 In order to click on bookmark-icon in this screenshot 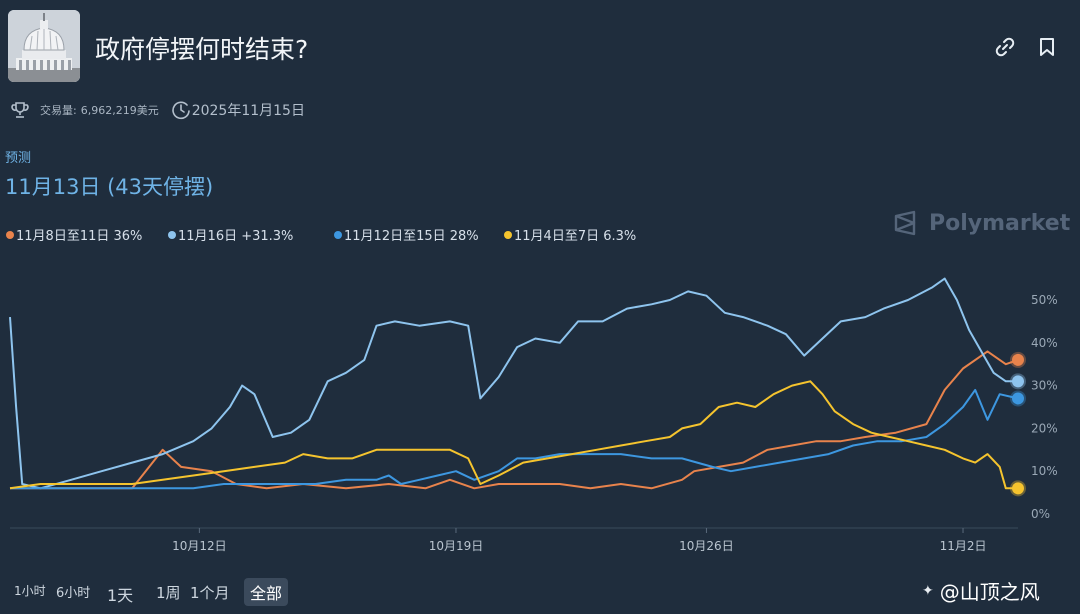, I will do `click(1047, 47)`.